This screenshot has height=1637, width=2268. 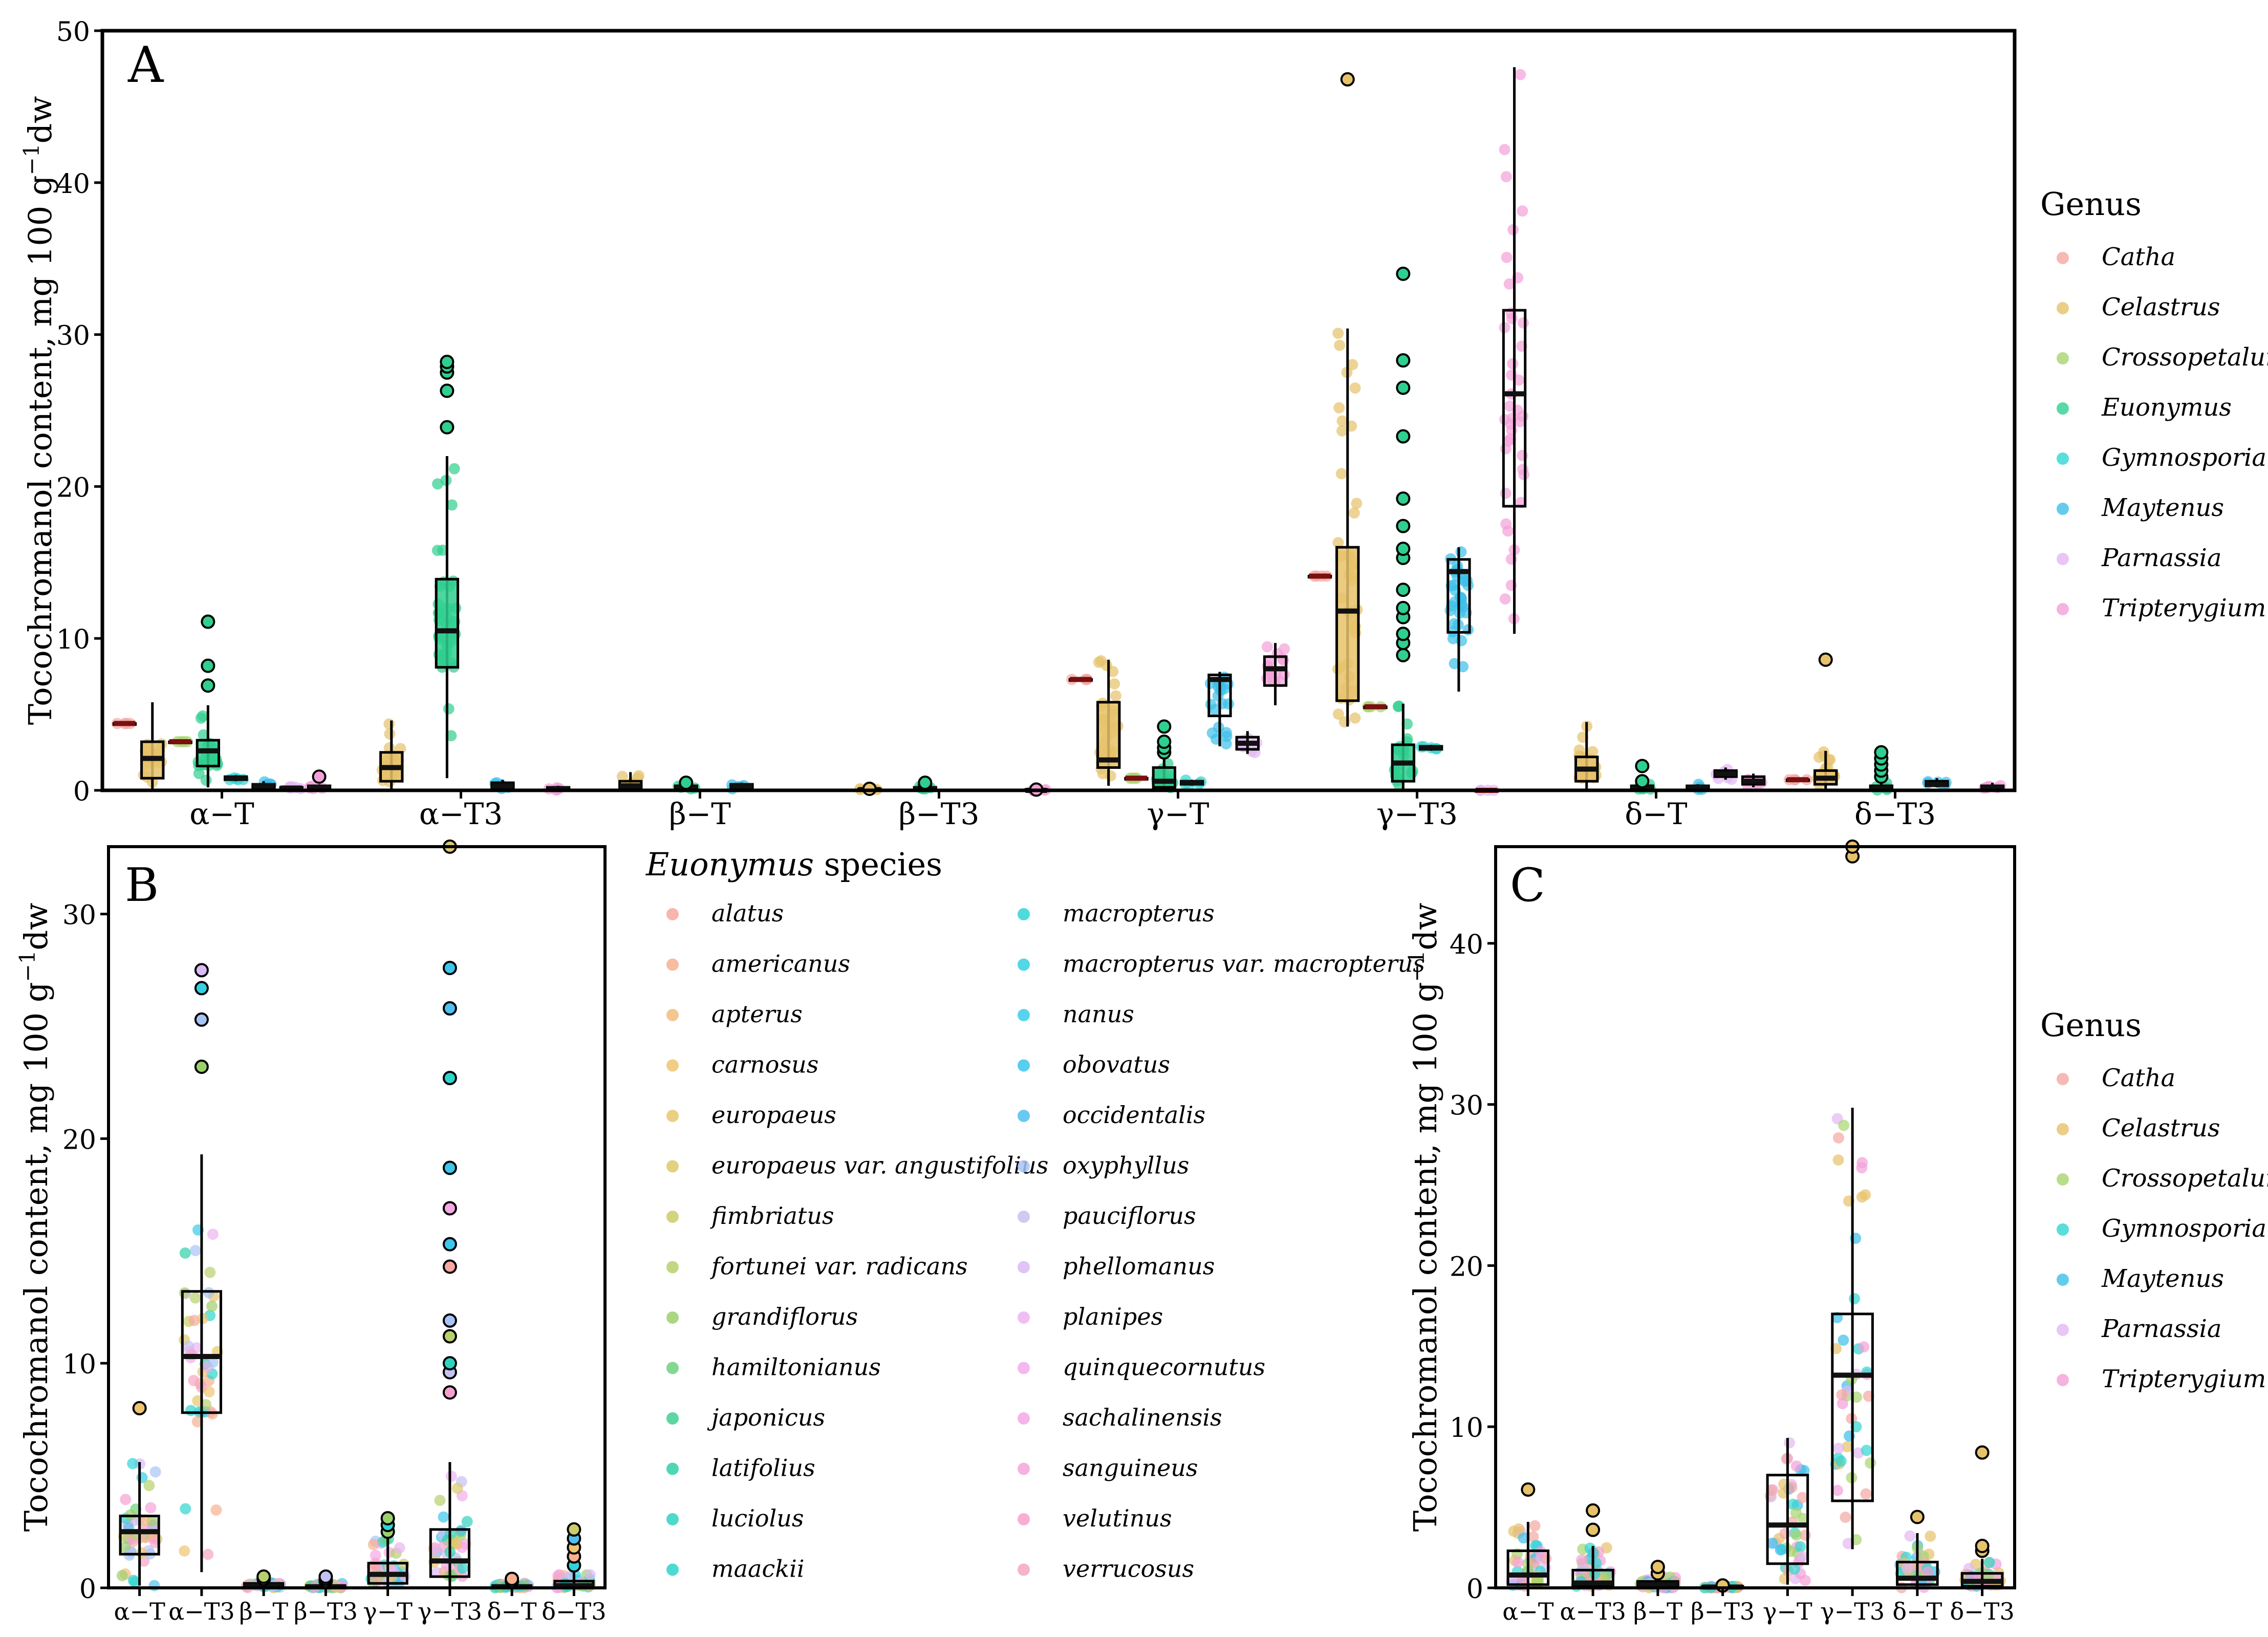 What do you see at coordinates (2091, 204) in the screenshot?
I see `genus-legend-a-title: Genus` at bounding box center [2091, 204].